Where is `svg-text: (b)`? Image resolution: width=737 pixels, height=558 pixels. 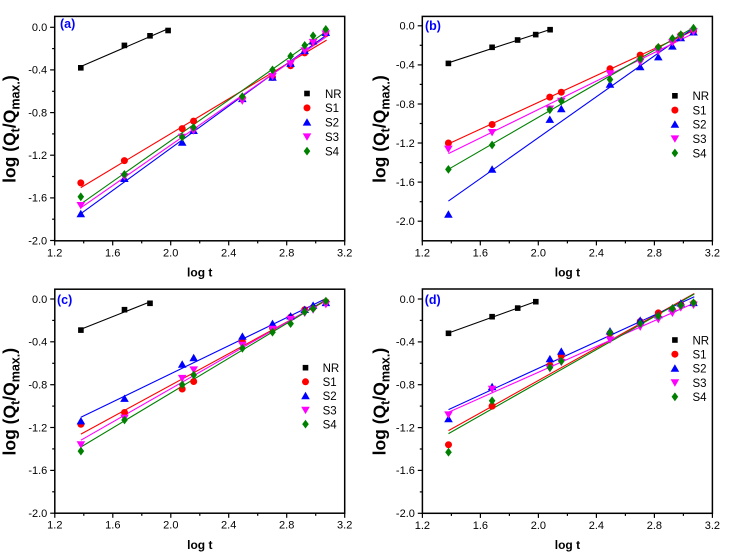
svg-text: (b) is located at coordinates (433, 26).